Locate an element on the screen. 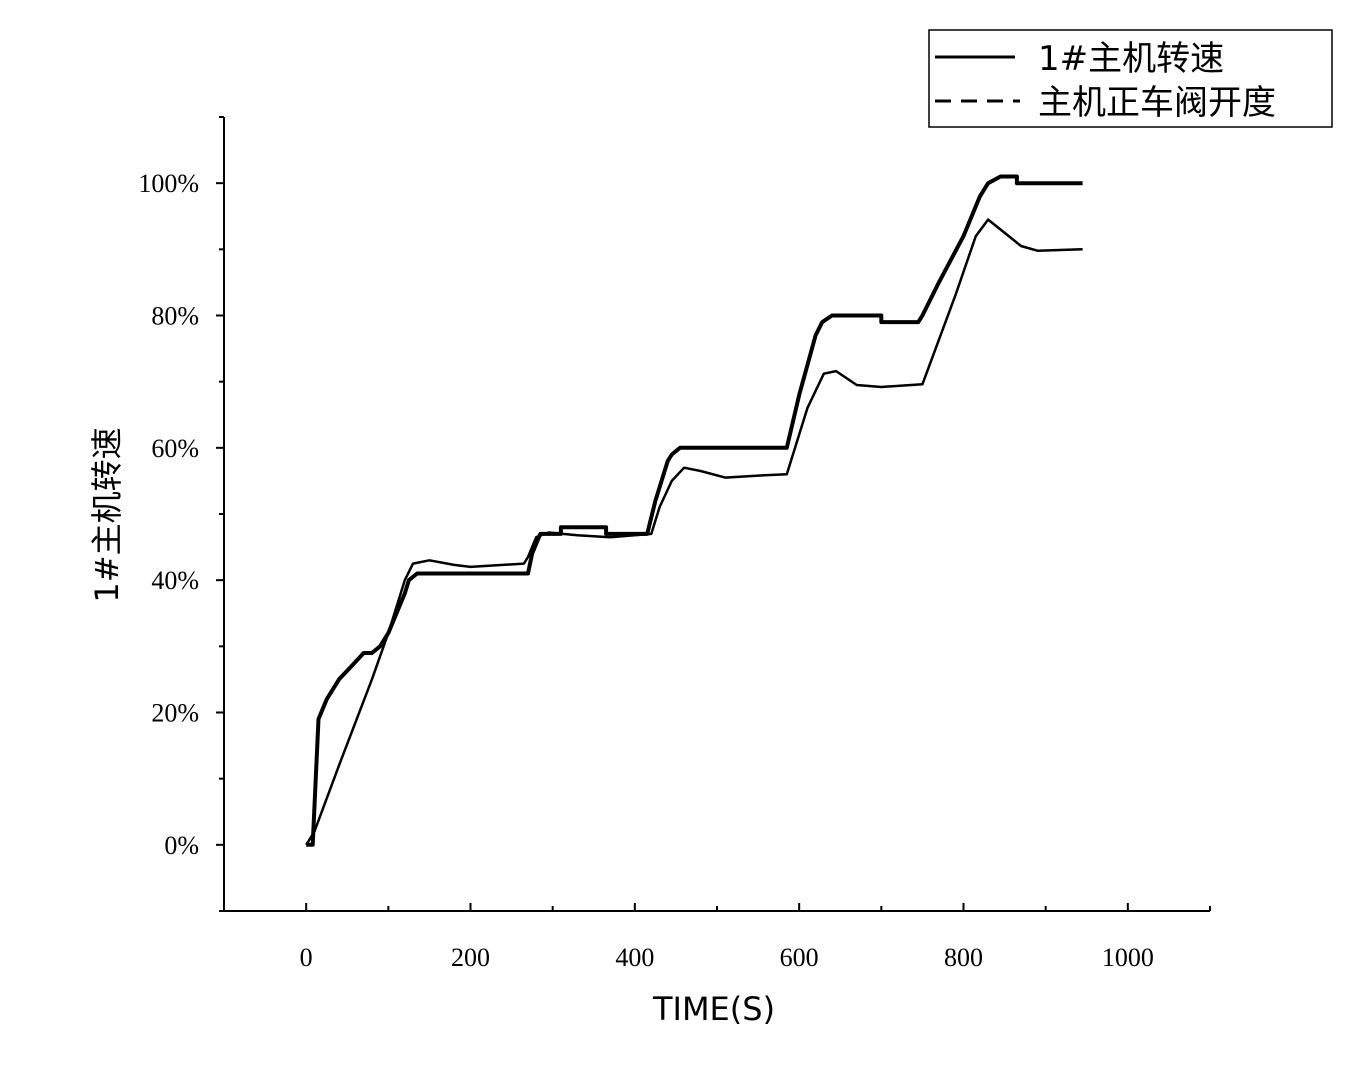  legend-label-valve: 主机正车阀开度 is located at coordinates (1157, 103).